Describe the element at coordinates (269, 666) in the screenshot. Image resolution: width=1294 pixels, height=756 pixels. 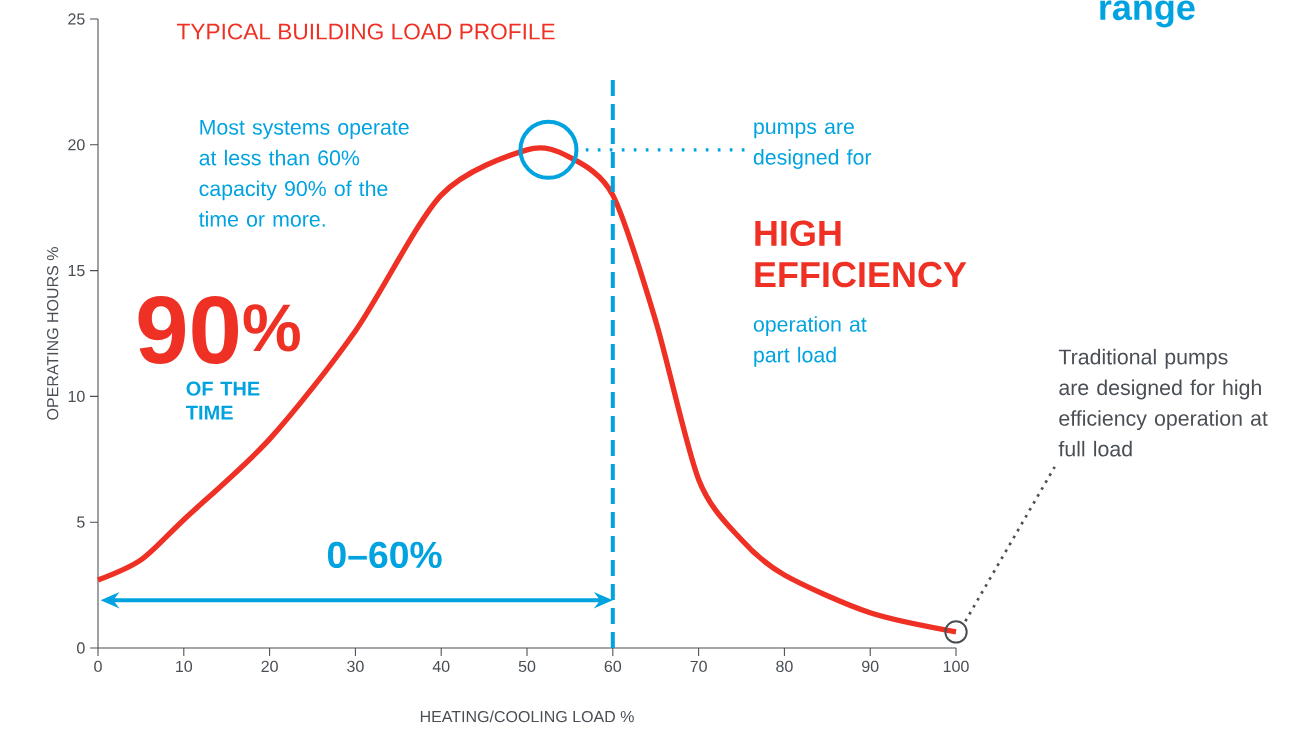
I see `x-tick-label: 20` at that location.